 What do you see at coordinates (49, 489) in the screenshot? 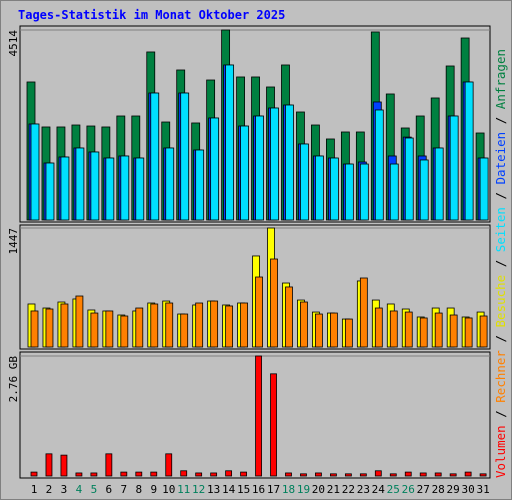
I see `x-tick-label: 2` at bounding box center [49, 489].